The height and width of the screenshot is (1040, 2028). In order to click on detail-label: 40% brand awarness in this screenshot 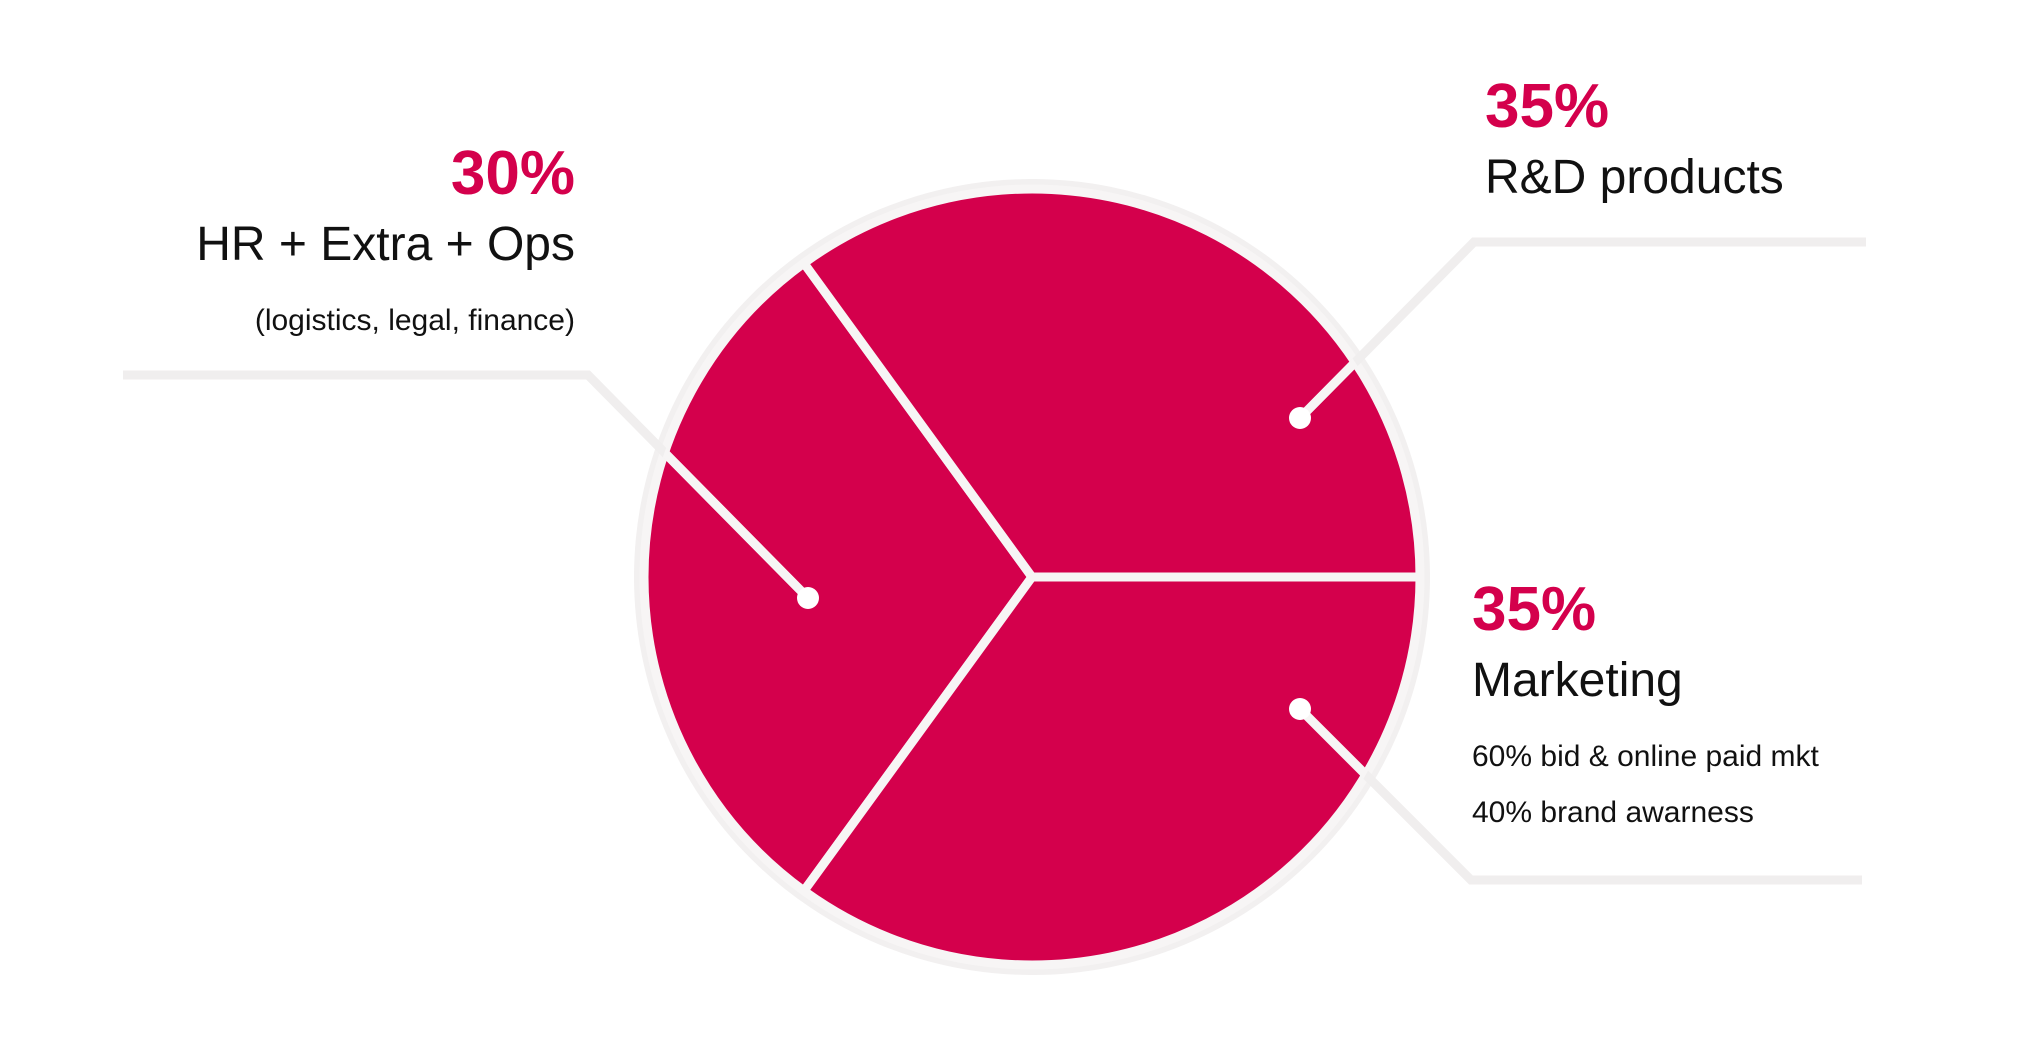, I will do `click(1613, 812)`.